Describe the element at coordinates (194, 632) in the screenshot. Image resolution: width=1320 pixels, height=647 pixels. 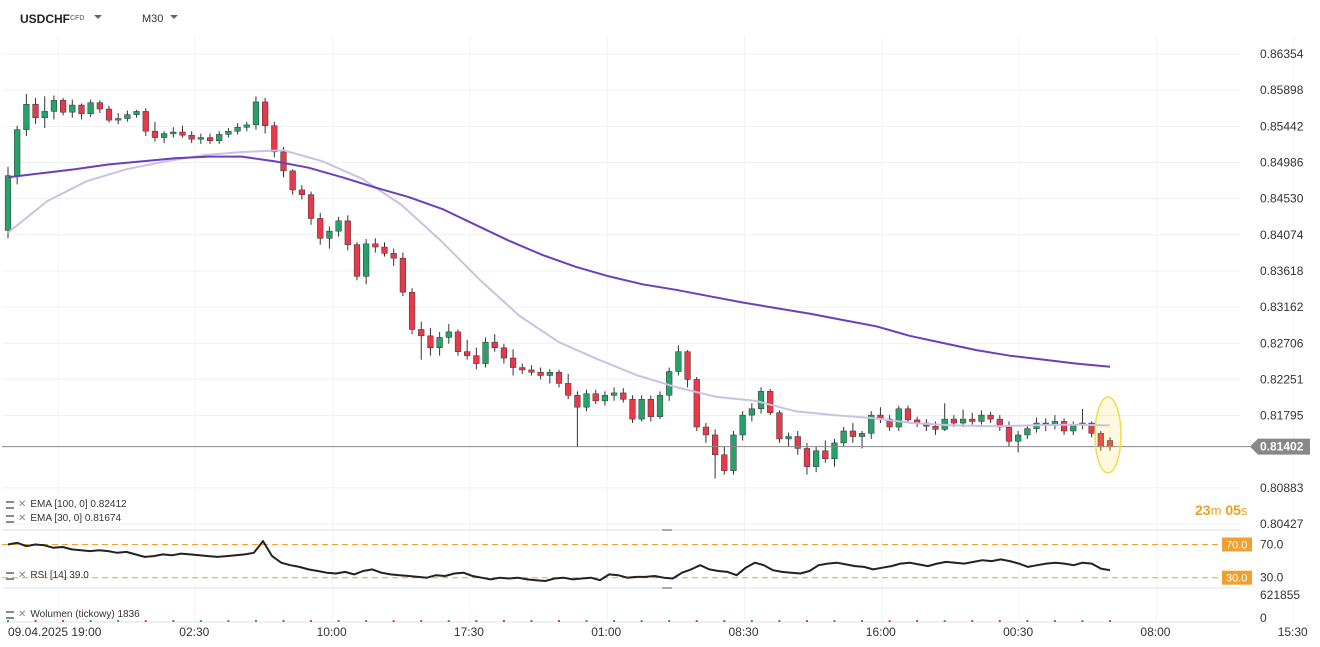
I see `x-tick-label: 02:30` at that location.